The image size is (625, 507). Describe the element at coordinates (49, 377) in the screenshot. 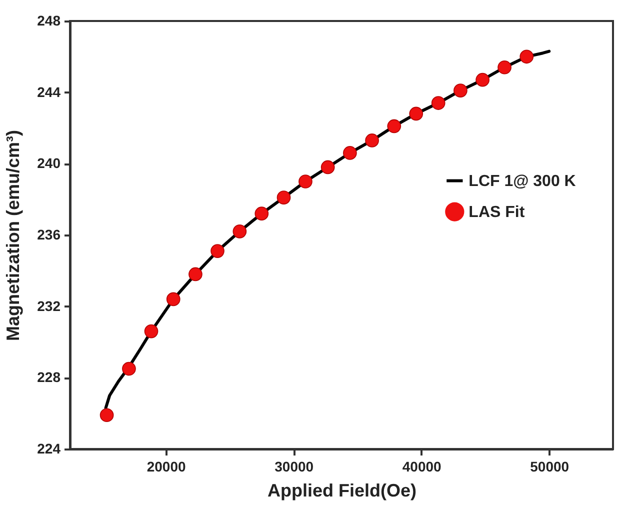

I see `y-tick-label: 228` at that location.